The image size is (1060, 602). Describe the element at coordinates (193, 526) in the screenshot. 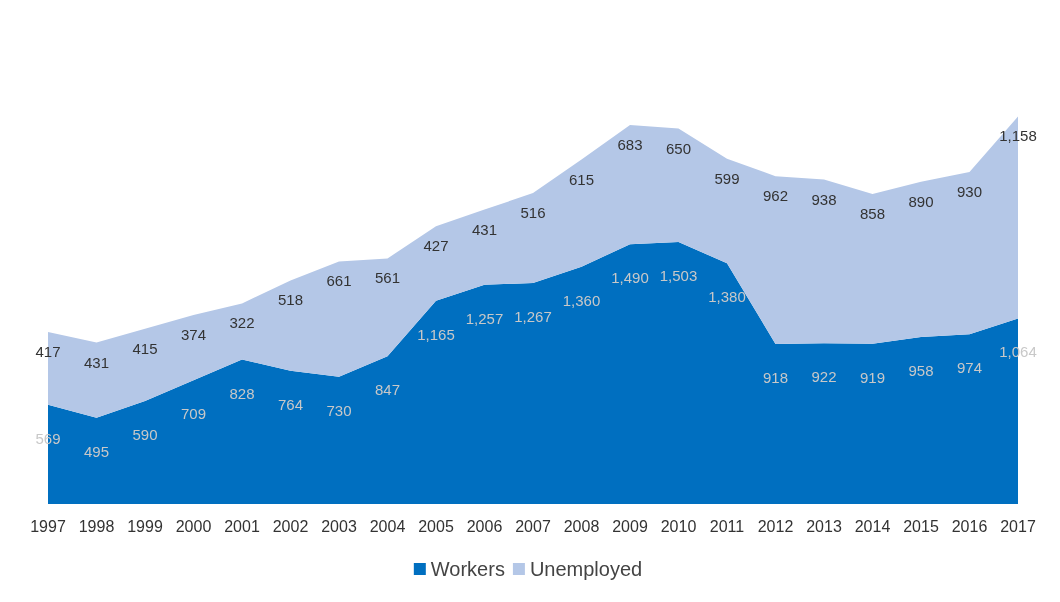

I see `x-tick-label: 2000` at that location.